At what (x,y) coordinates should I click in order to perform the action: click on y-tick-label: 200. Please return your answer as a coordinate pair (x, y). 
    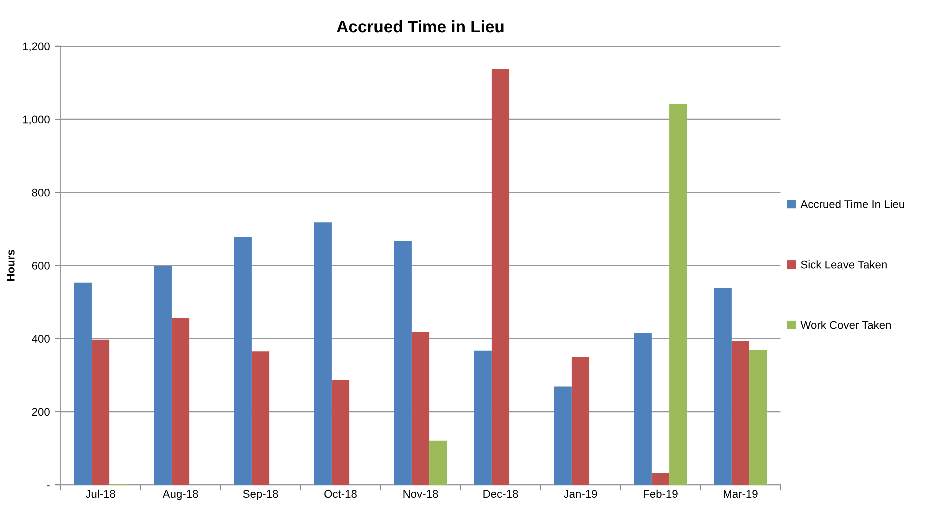
    Looking at the image, I should click on (41, 412).